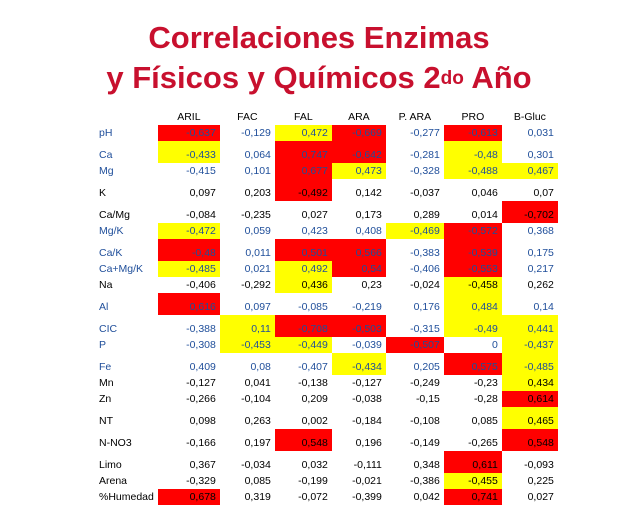 The height and width of the screenshot is (505, 638). What do you see at coordinates (189, 116) in the screenshot?
I see `column-header: ARIL` at bounding box center [189, 116].